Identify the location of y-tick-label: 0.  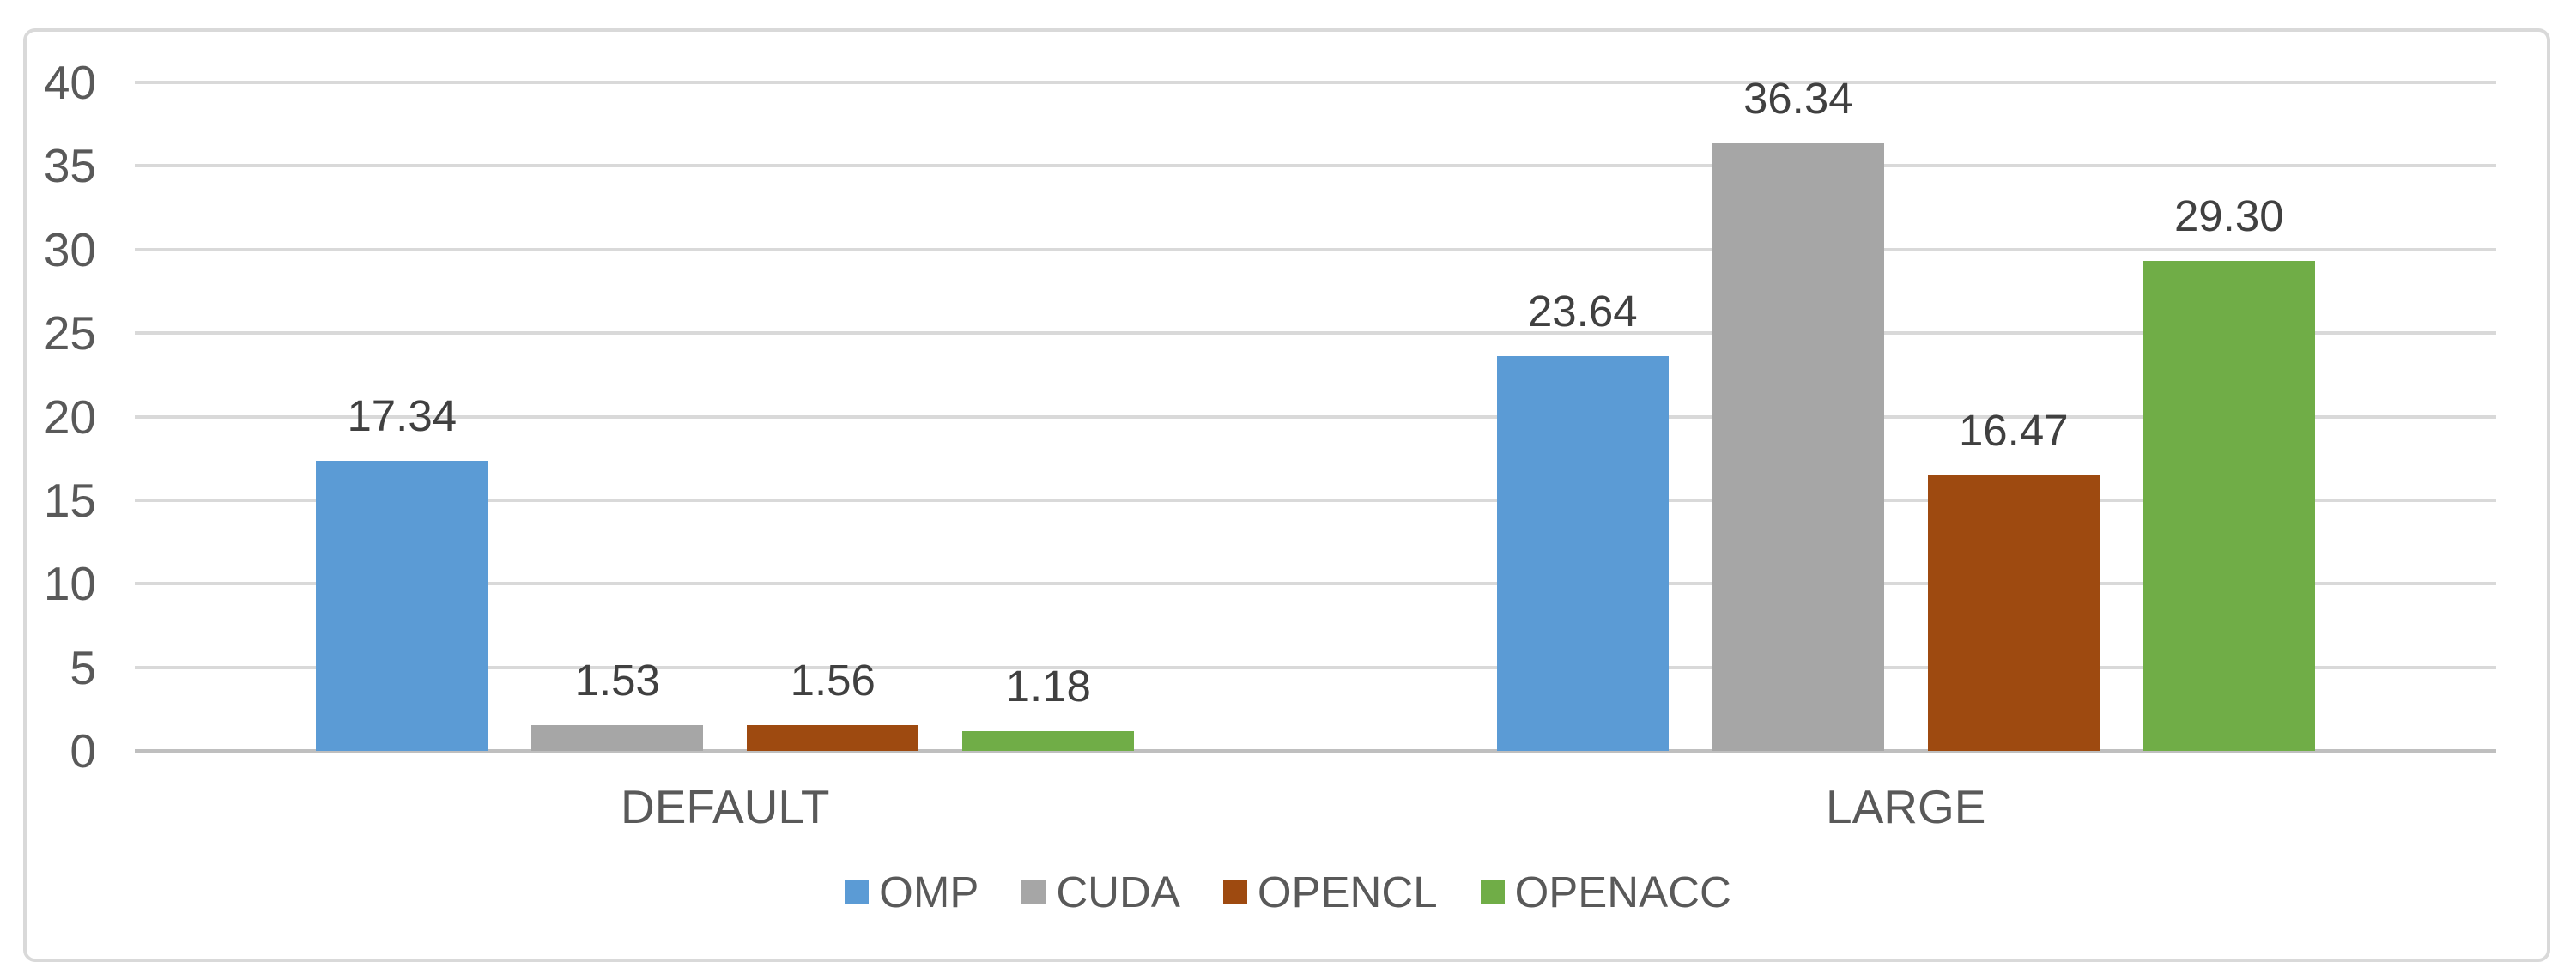
(83, 750).